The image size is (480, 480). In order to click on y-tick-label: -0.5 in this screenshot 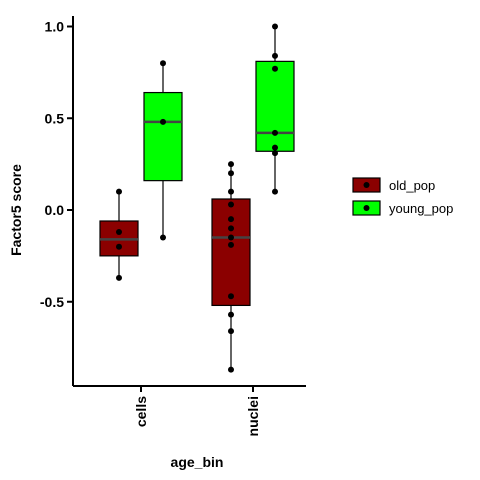, I will do `click(52, 302)`.